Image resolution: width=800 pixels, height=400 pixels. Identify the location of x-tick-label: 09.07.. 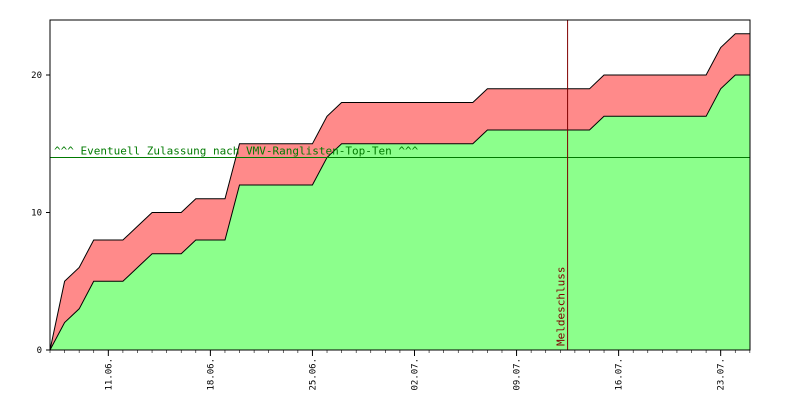
(518, 374).